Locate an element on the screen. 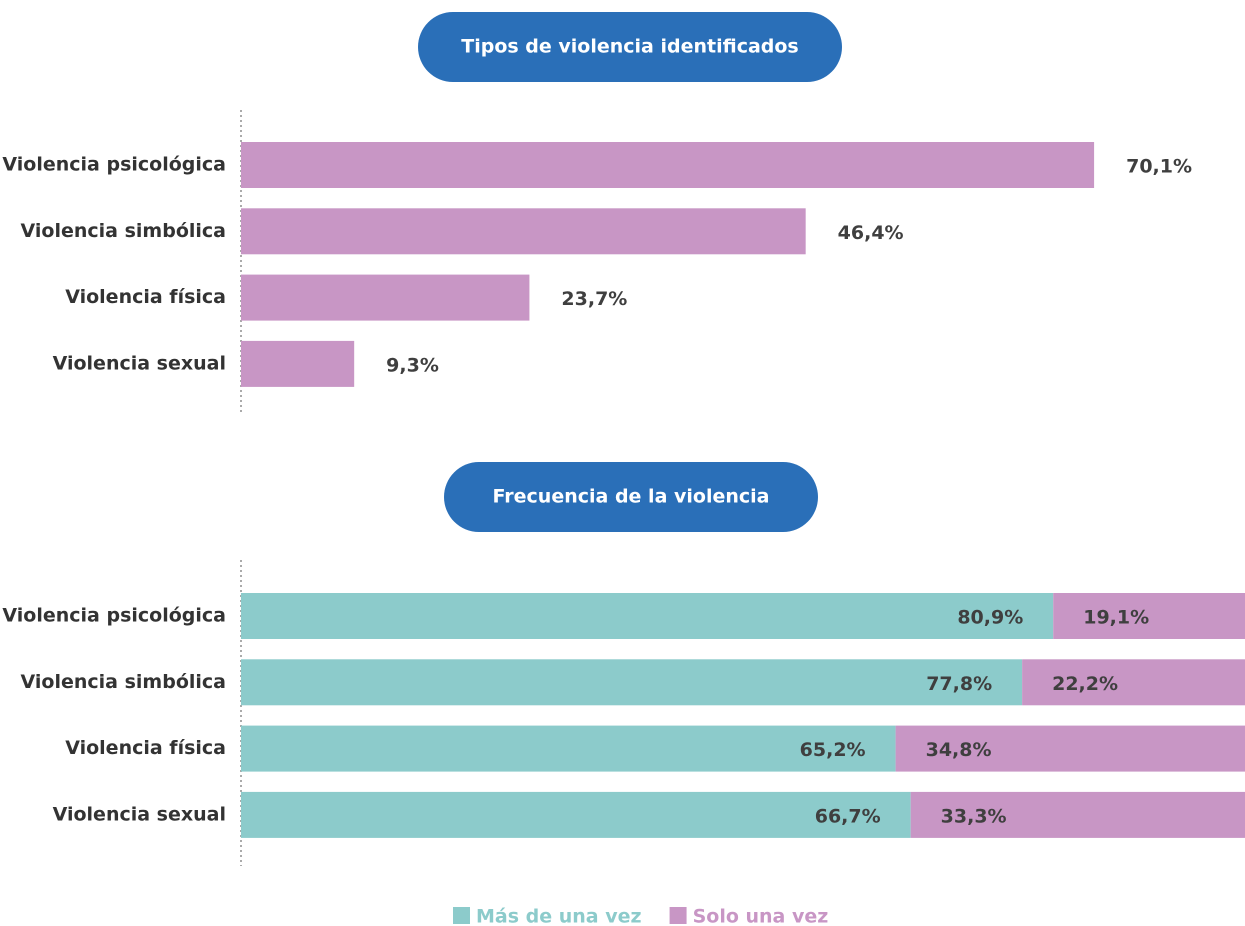 Image resolution: width=1245 pixels, height=926 pixels. value-label: 77,8% is located at coordinates (959, 684).